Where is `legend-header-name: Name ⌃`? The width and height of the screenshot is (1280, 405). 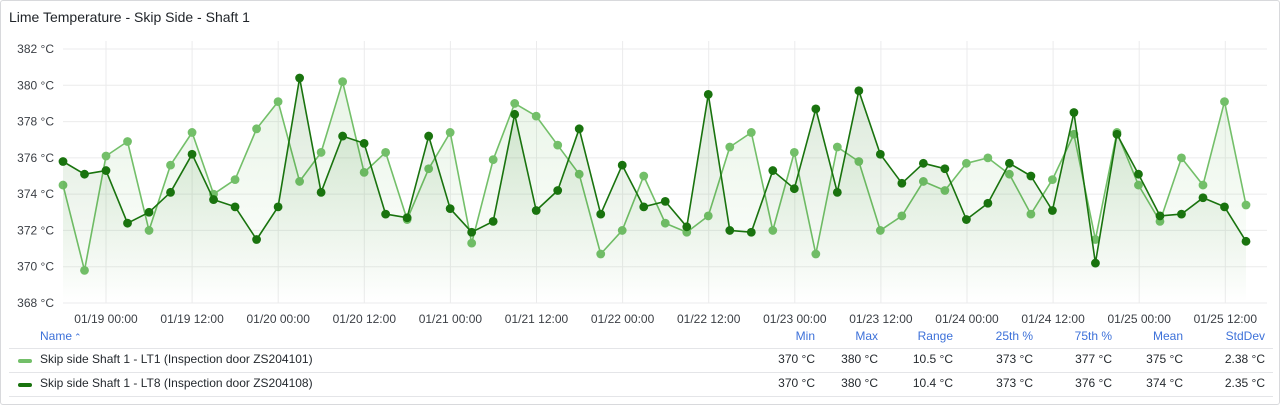
legend-header-name: Name ⌃ is located at coordinates (61, 336).